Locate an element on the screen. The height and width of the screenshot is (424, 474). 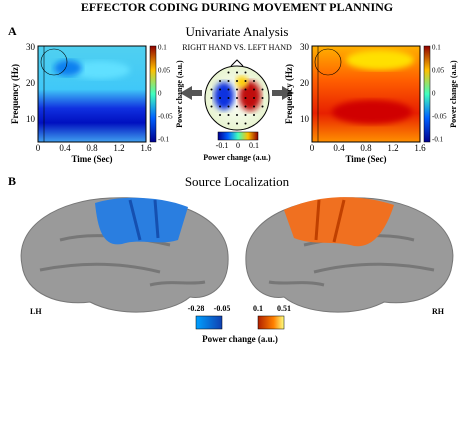
hemisphere-label: RH is located at coordinates (438, 311).